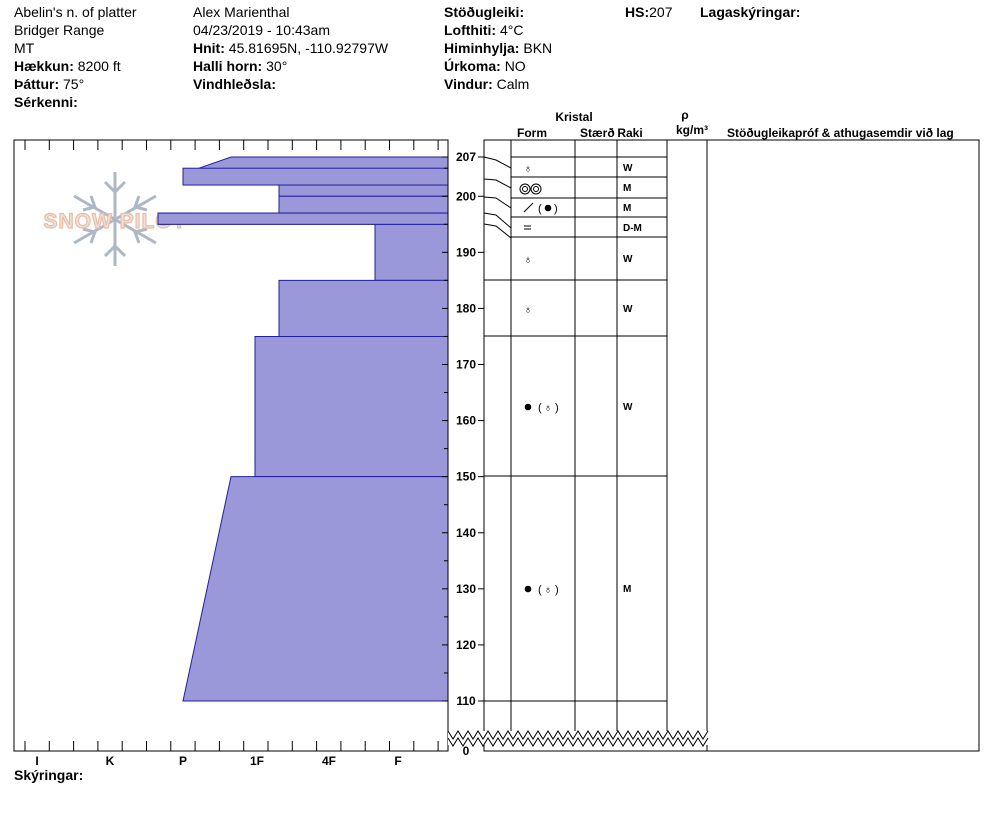  I want to click on features-label: Sérkenni:, so click(46, 102).